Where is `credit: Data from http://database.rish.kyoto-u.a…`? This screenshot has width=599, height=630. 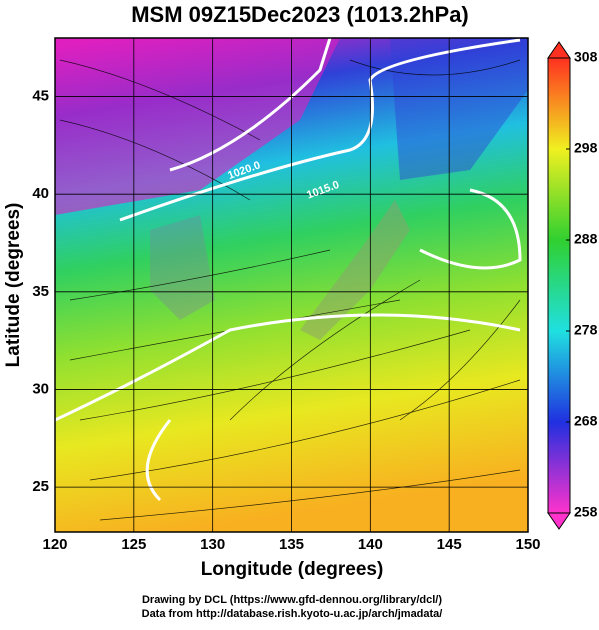
credit: Data from http://database.rish.kyoto-u.a… is located at coordinates (292, 614).